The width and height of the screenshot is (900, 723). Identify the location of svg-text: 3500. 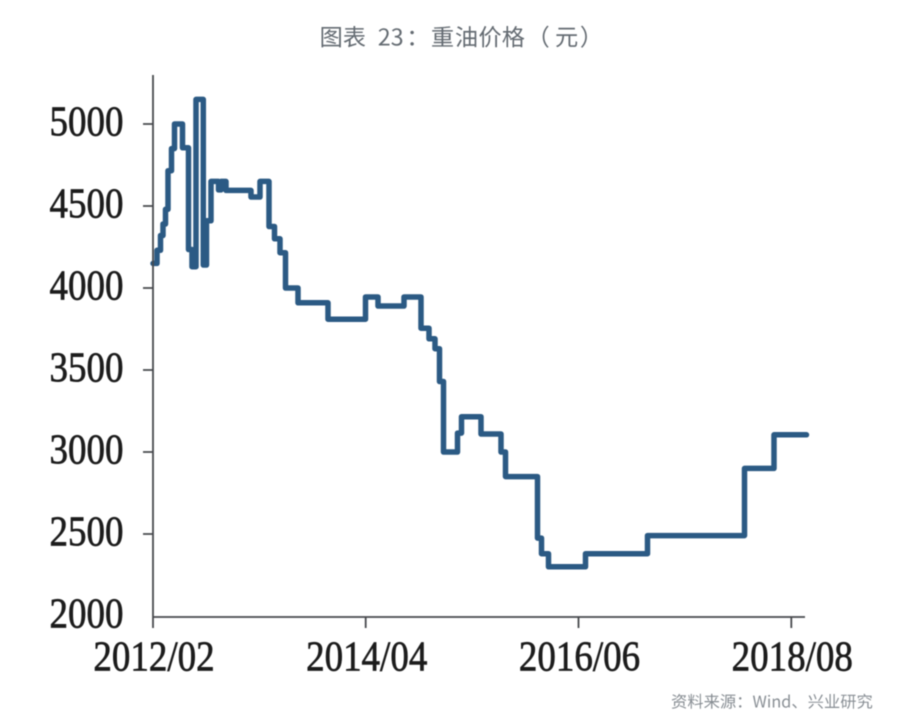
(87, 367).